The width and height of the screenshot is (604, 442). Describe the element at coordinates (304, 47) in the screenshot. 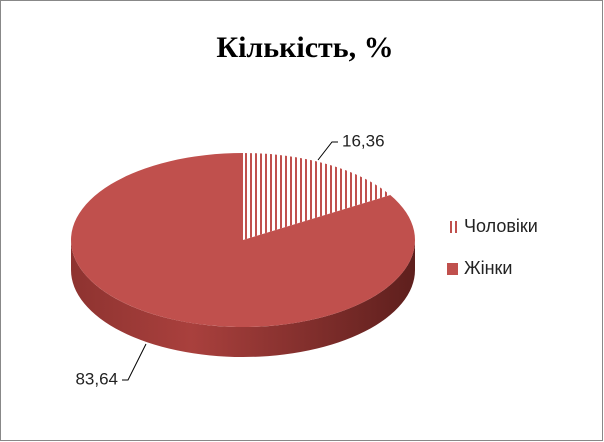

I see `chart-title: Кількість, %` at that location.